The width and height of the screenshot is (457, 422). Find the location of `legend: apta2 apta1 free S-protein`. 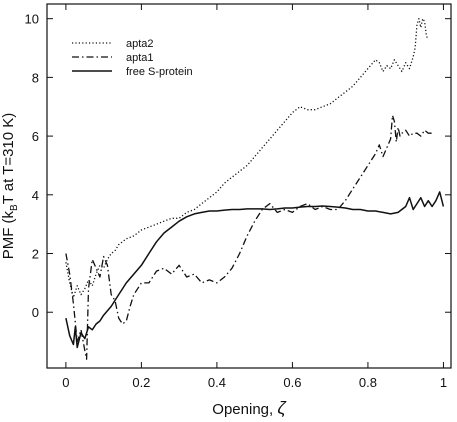

legend: apta2 apta1 free S-protein is located at coordinates (132, 58).